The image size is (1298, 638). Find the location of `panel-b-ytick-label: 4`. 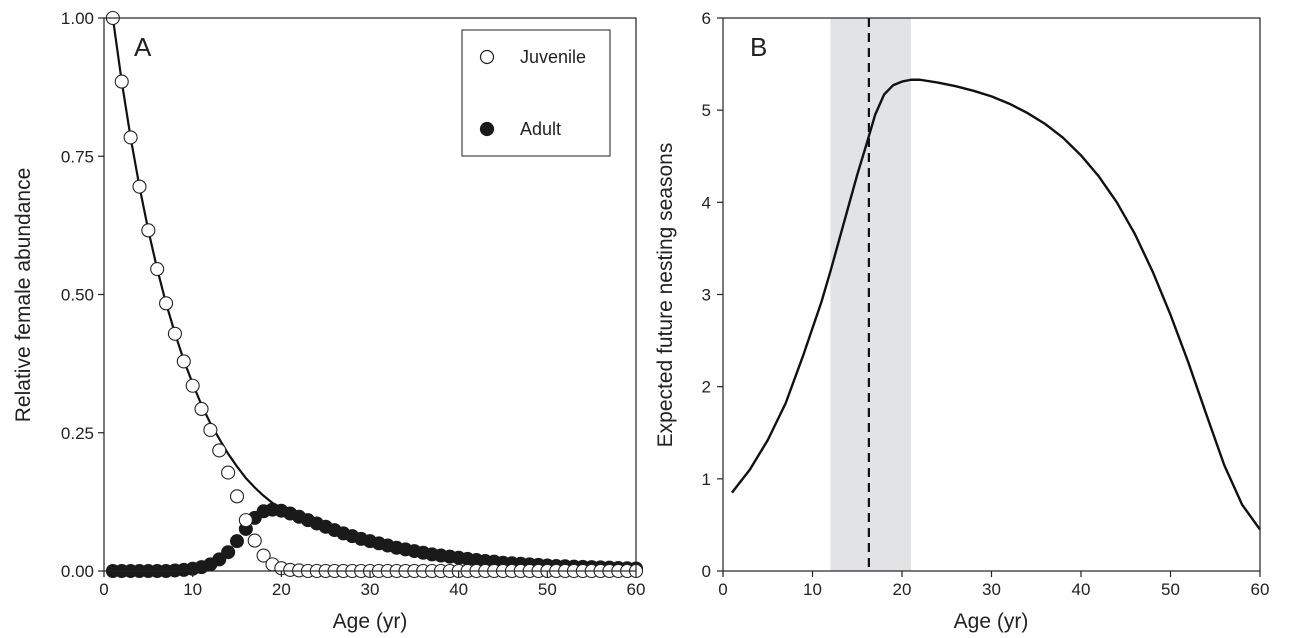

panel-b-ytick-label: 4 is located at coordinates (706, 202).